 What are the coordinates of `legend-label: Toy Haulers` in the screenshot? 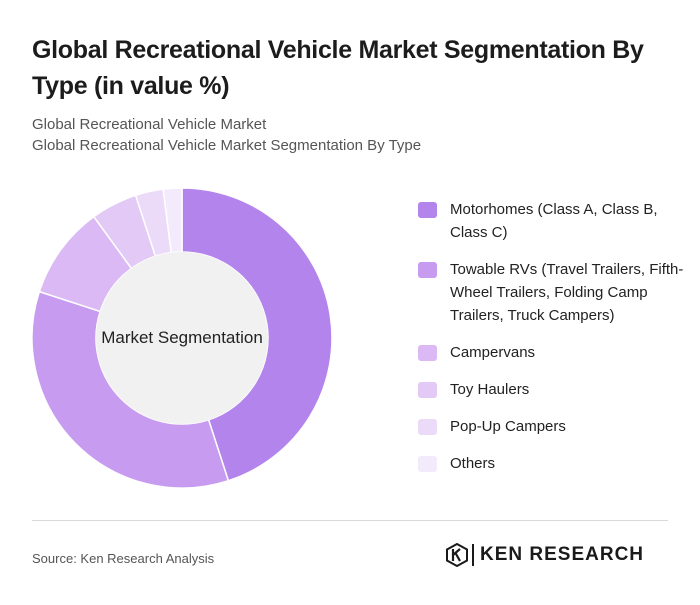 It's located at (490, 389).